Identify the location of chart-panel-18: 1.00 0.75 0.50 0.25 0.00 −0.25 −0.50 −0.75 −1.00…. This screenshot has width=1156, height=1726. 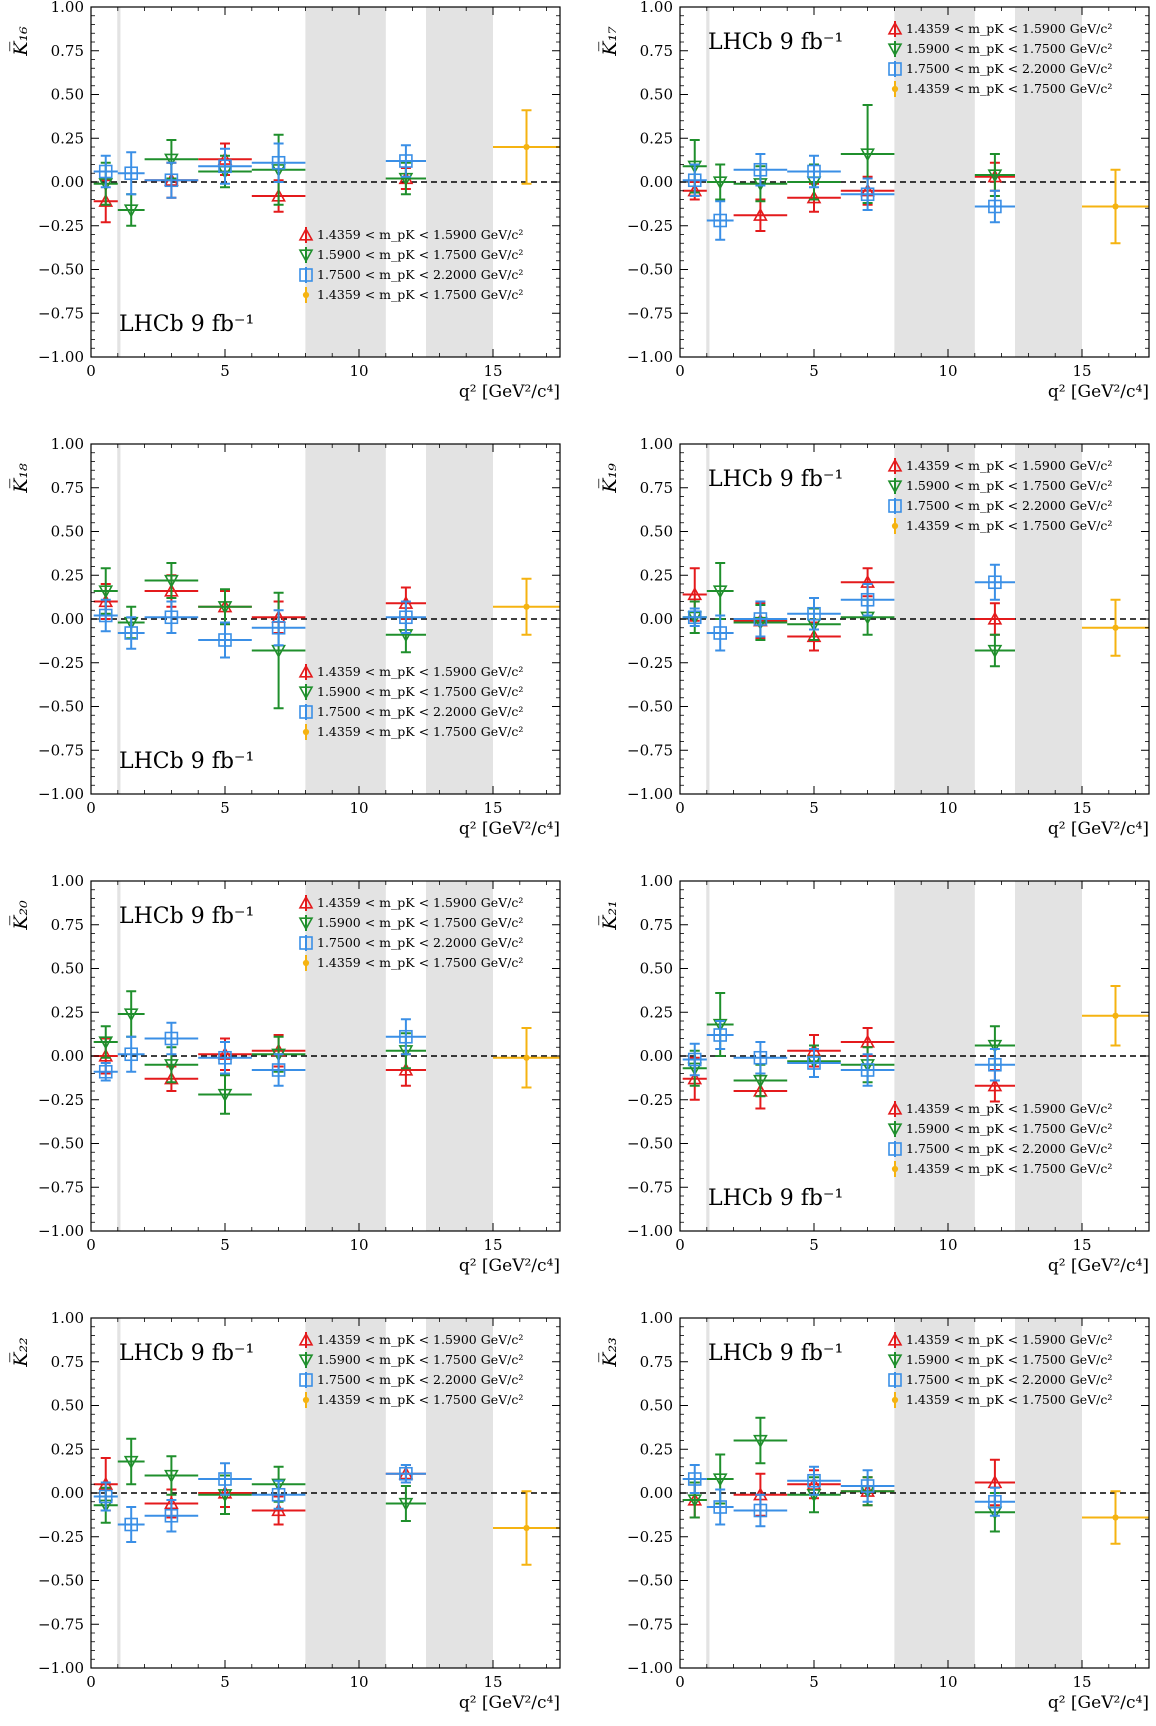
(285, 637).